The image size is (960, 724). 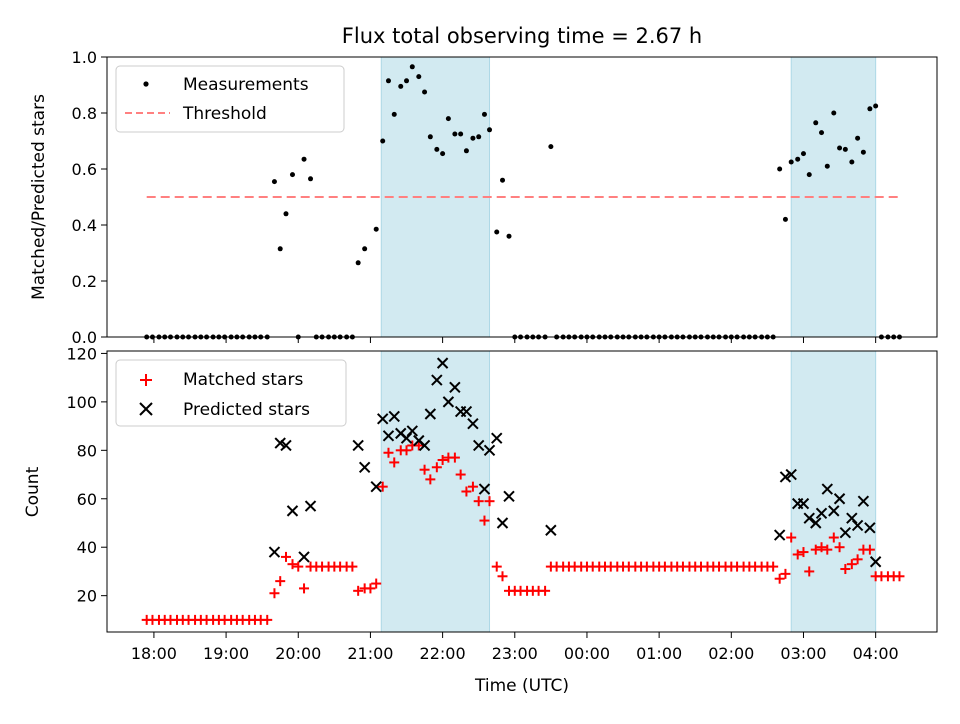 I want to click on x-tick-label: 19:00, so click(x=226, y=653).